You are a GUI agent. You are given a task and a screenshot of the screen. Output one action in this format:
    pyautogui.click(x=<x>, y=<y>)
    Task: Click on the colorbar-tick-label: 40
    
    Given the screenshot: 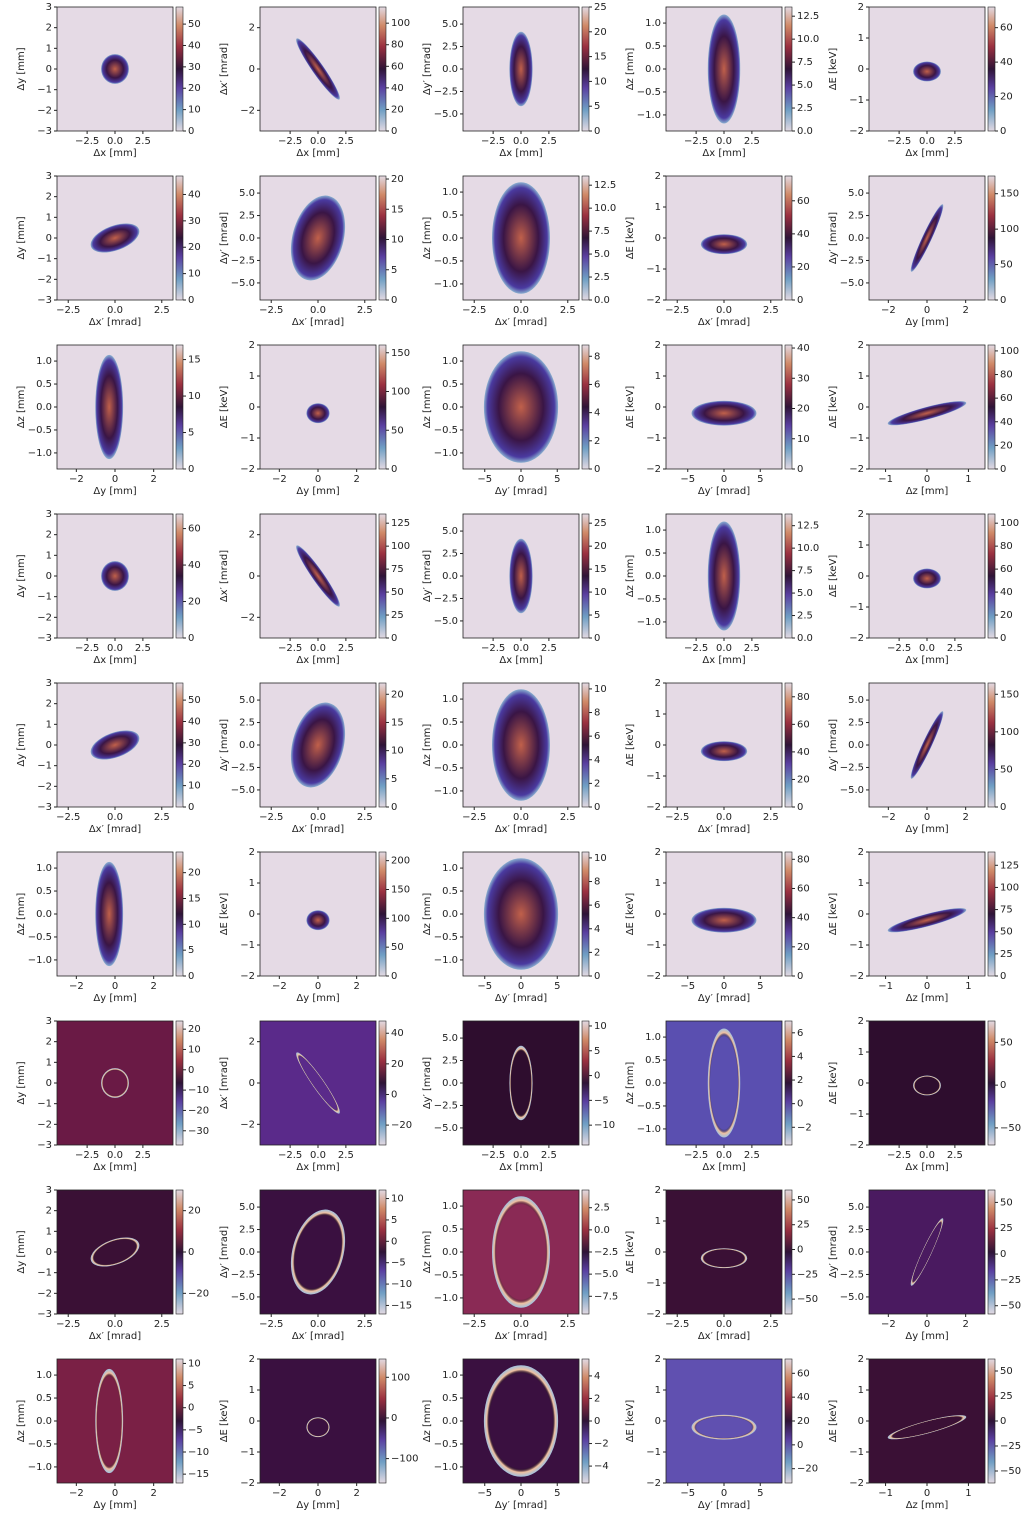 What is the action you would take?
    pyautogui.click(x=397, y=1033)
    